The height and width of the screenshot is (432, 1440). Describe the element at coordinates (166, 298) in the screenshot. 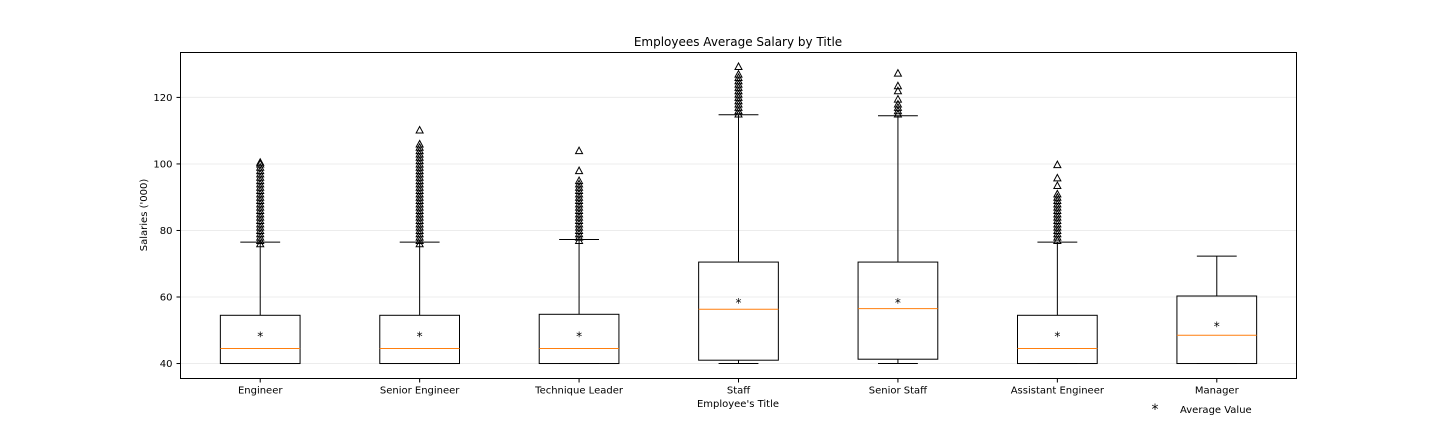

I see `y-tick-label: 60` at that location.